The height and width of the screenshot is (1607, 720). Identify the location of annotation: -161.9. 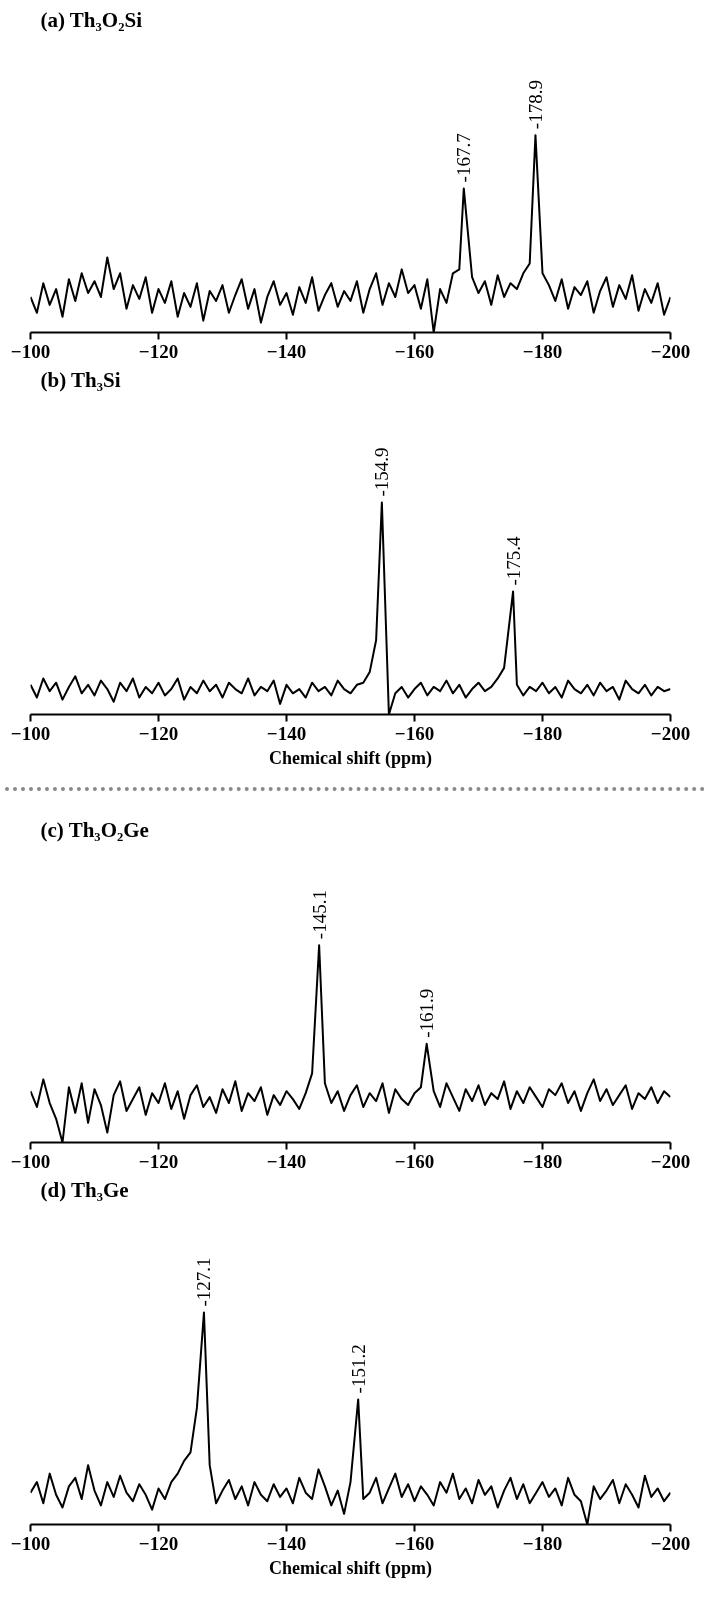
(427, 1013).